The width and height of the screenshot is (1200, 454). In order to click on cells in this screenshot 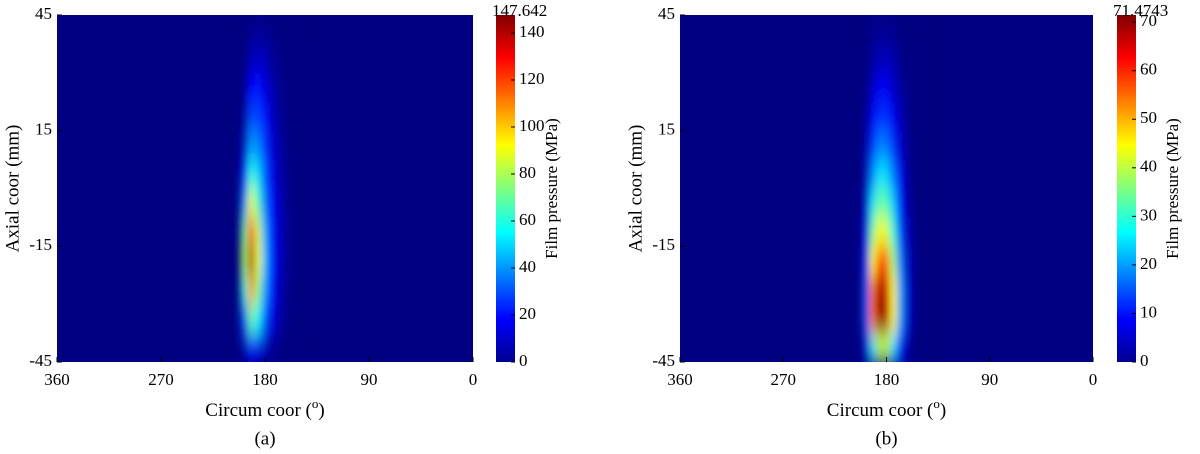, I will do `click(897, 188)`.